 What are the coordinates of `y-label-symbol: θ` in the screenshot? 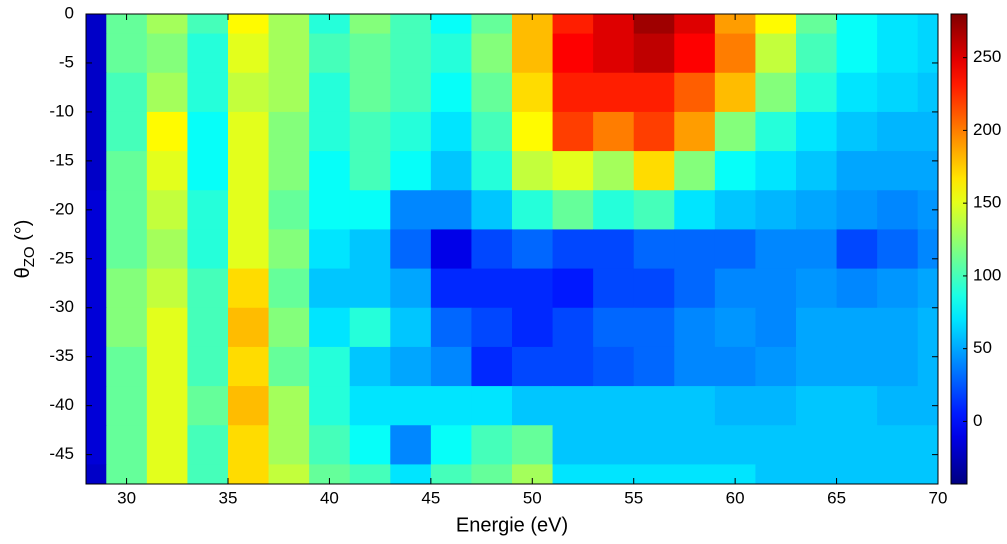 It's located at (23, 272).